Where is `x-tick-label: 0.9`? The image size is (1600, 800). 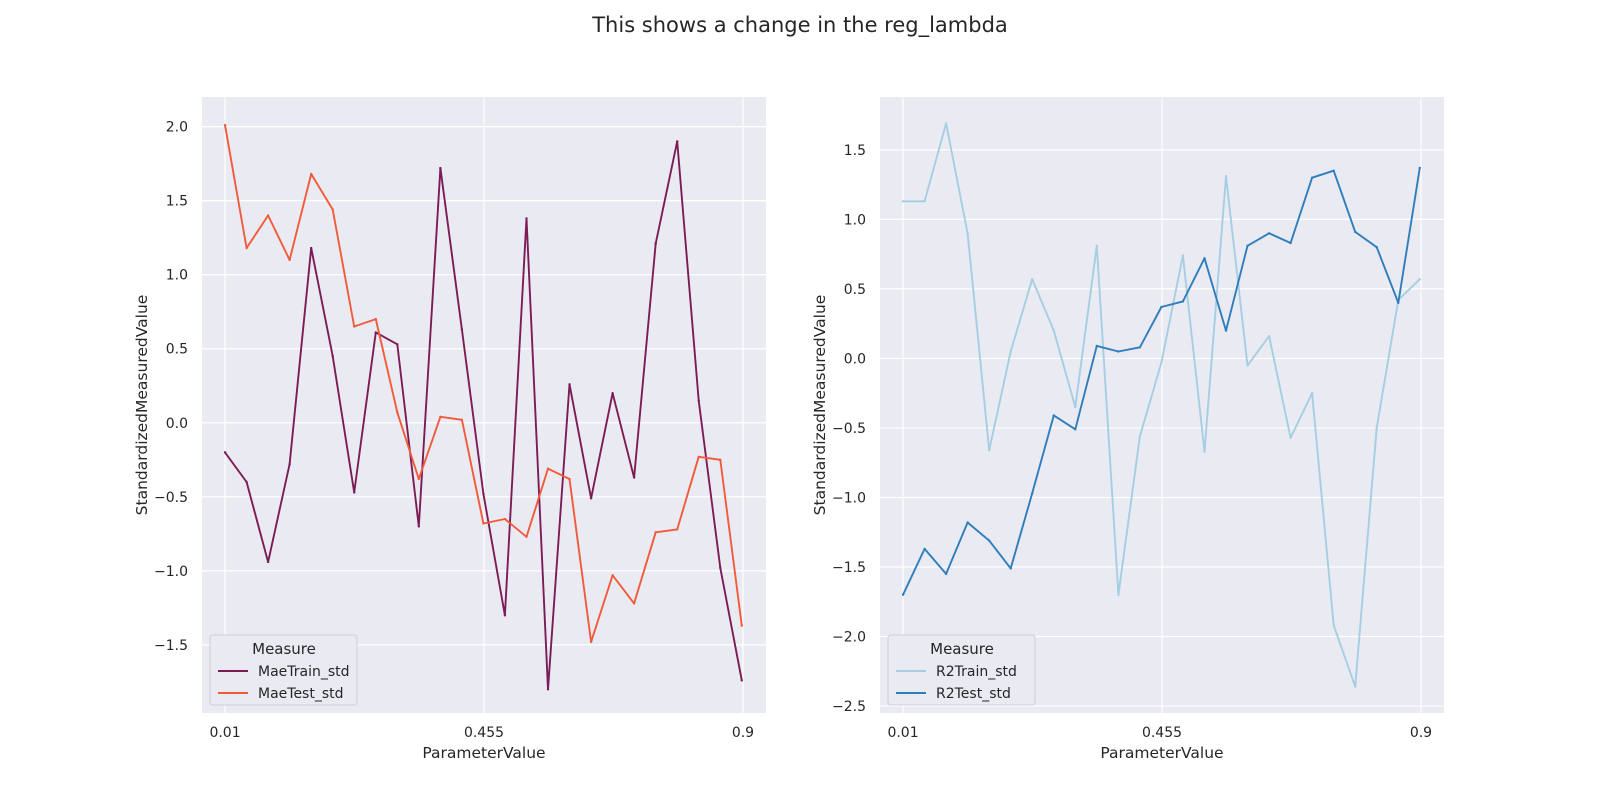
x-tick-label: 0.9 is located at coordinates (1421, 733).